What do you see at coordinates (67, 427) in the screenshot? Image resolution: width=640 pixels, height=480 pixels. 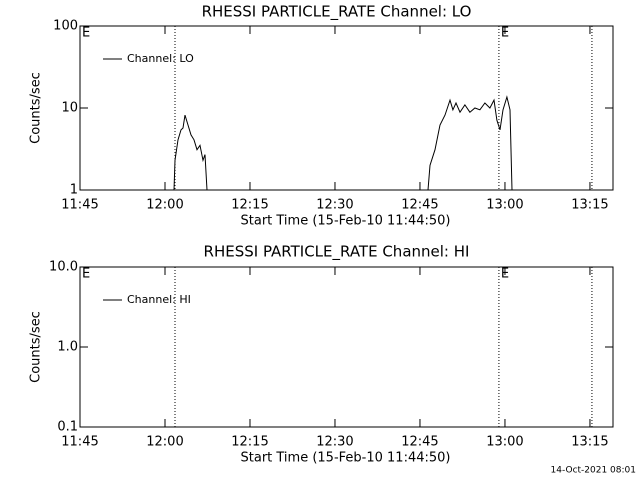 I see `y-tick-label: 0.1` at bounding box center [67, 427].